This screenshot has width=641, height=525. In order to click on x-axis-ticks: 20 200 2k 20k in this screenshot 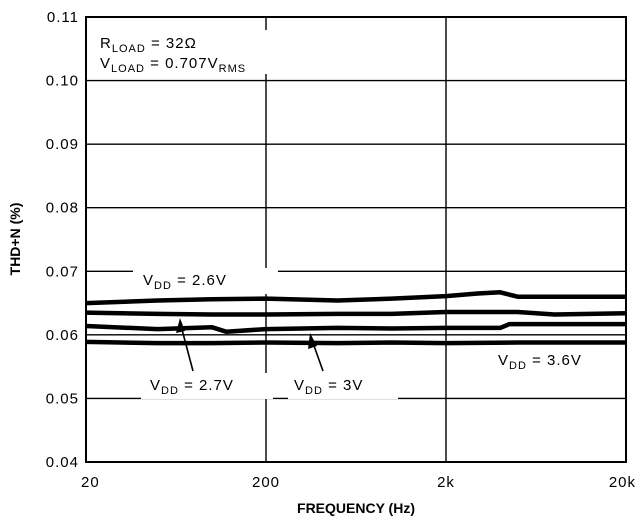, I will do `click(358, 482)`.